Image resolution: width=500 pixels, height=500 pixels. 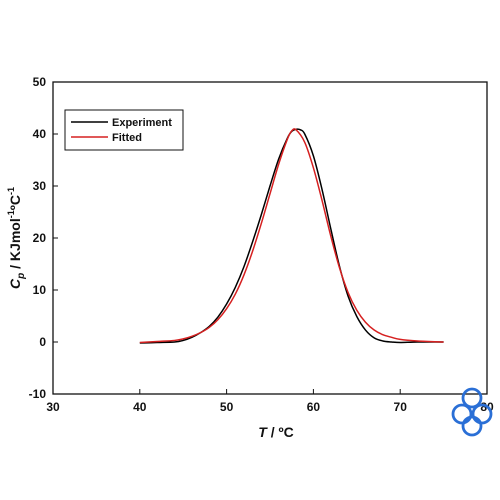 I want to click on y-tick-label: 0, so click(x=42, y=342).